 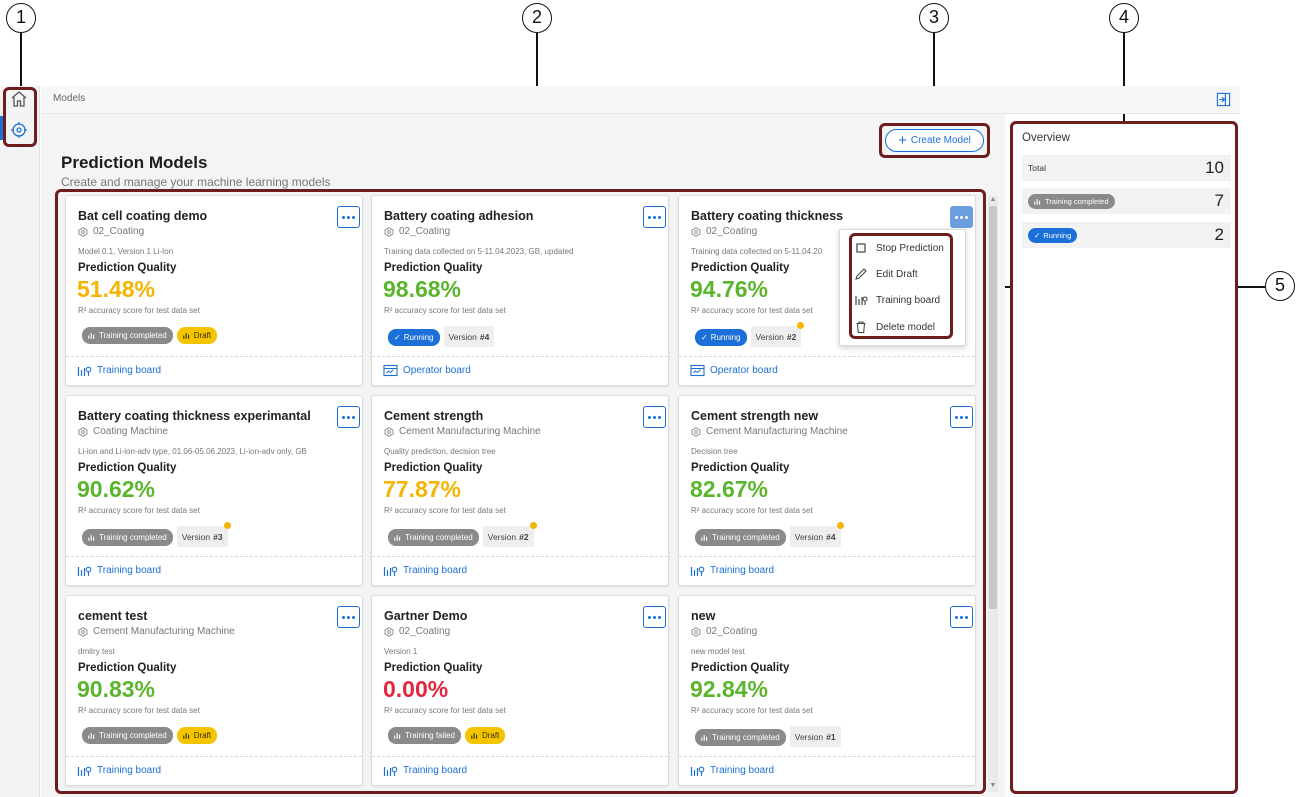 I want to click on overview-running-value: 2, so click(x=1219, y=234).